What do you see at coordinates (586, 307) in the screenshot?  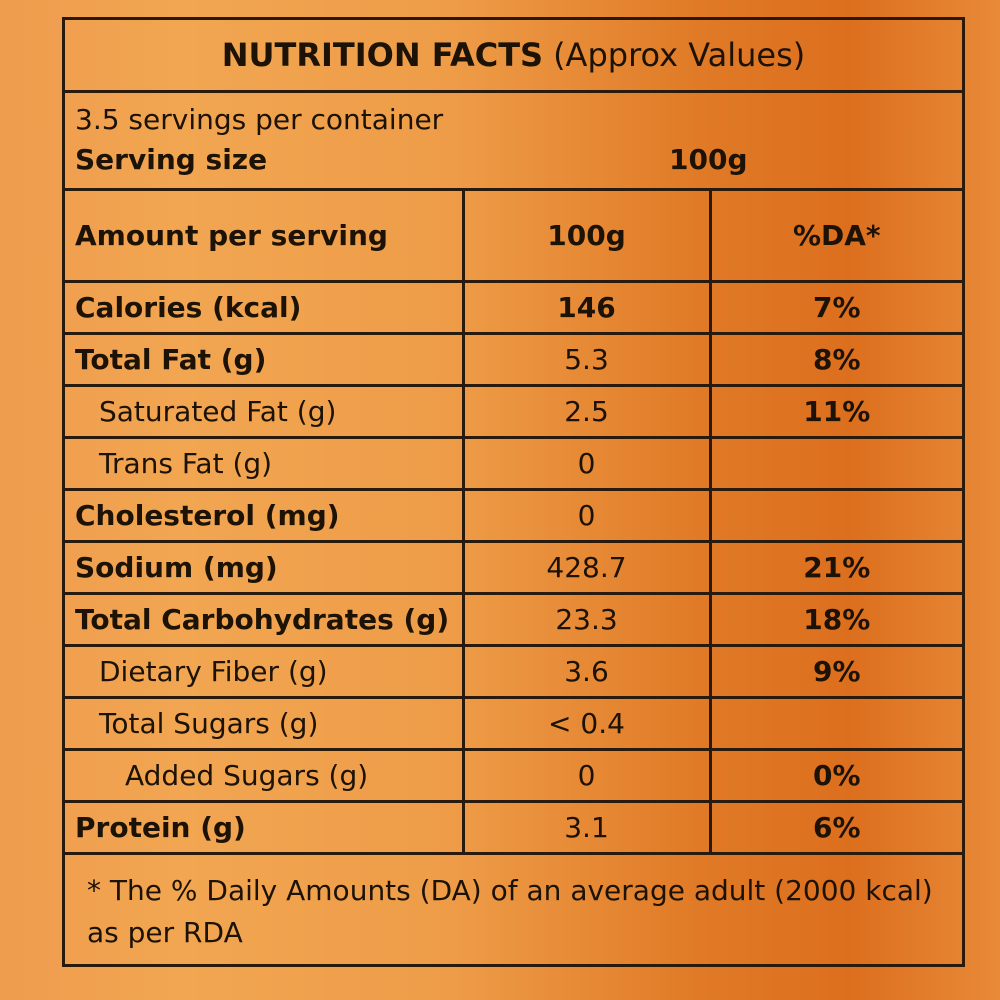 I see `nutrient-amount: 146` at bounding box center [586, 307].